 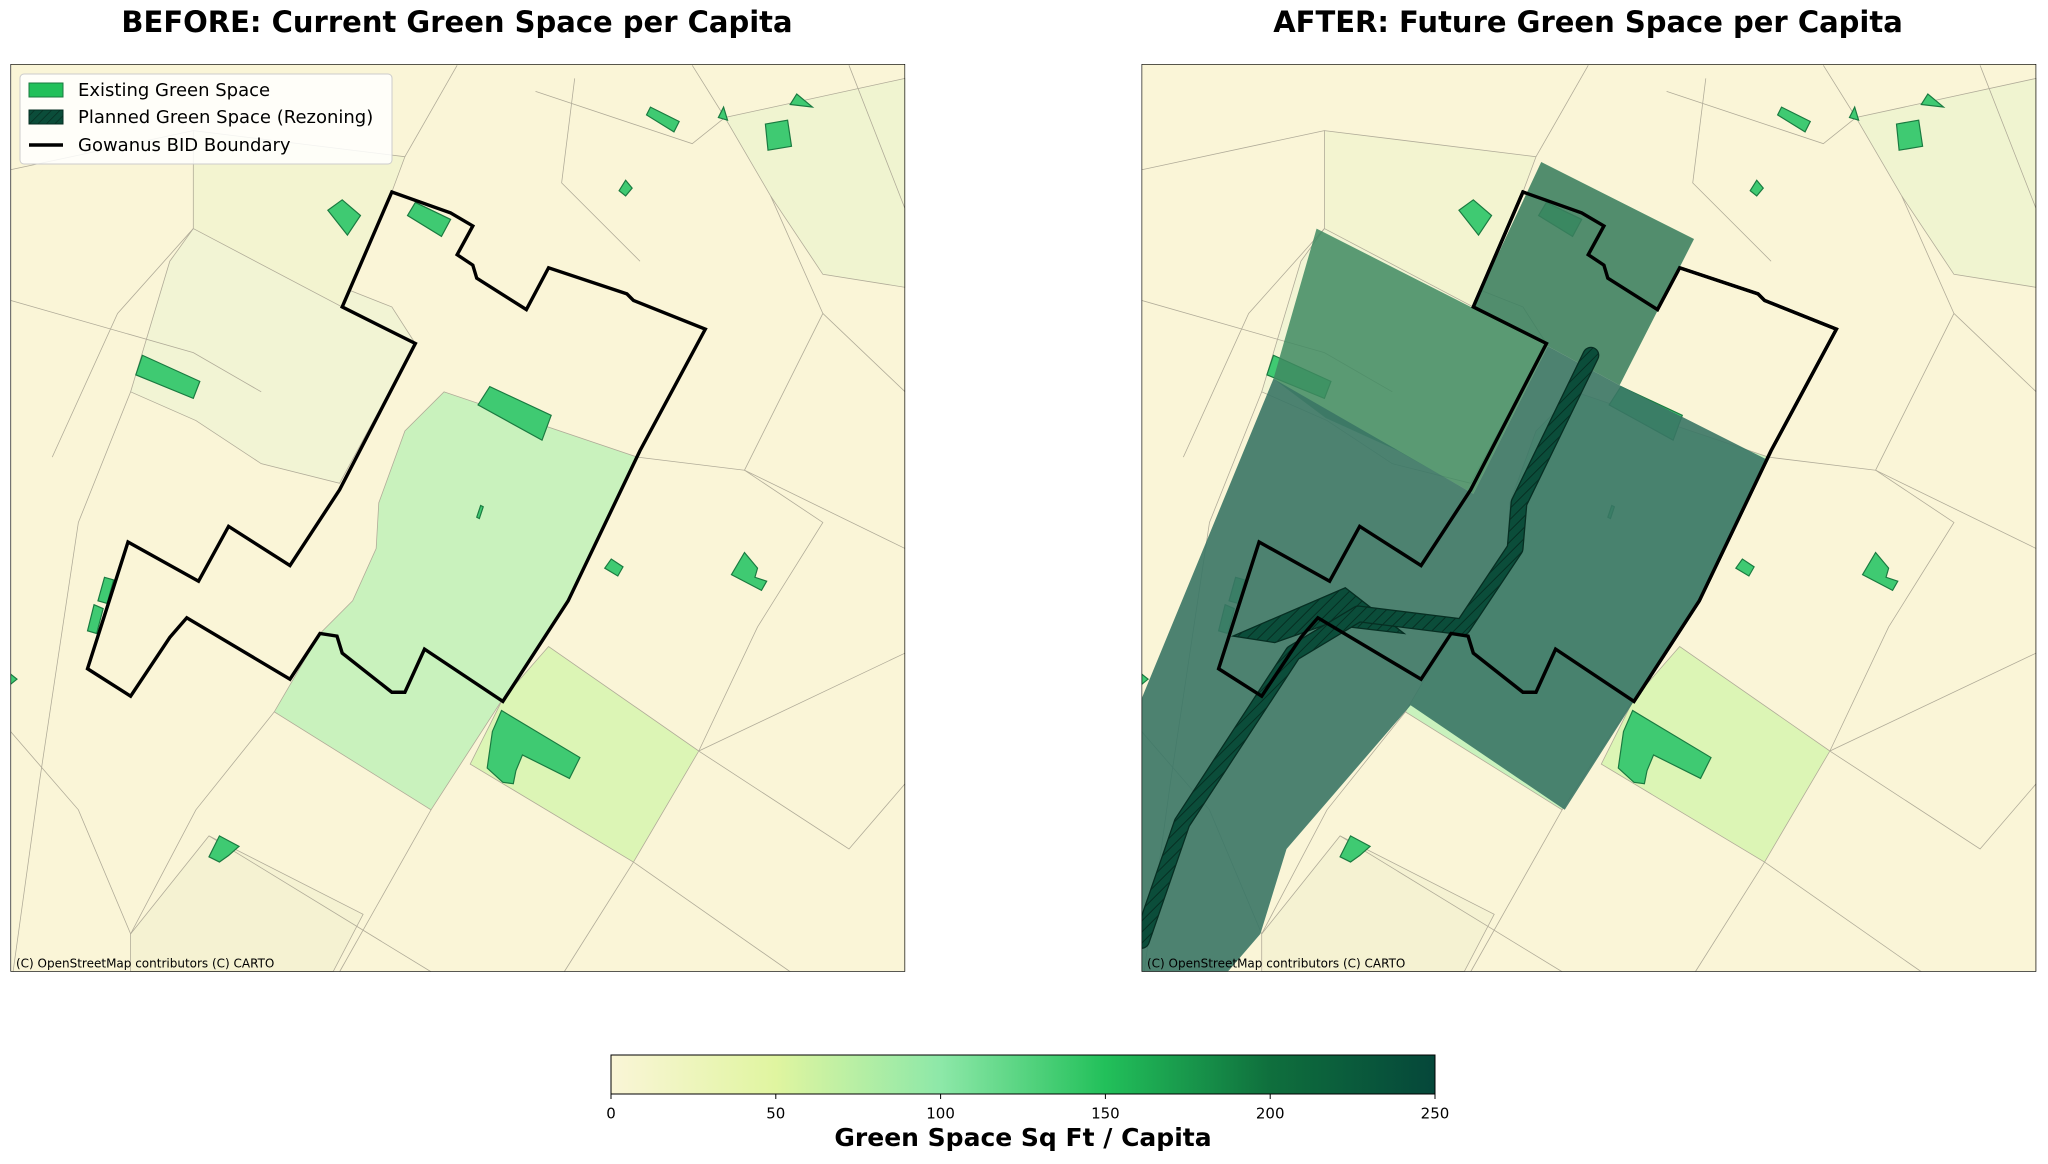 What do you see at coordinates (456, 22) in the screenshot?
I see `panel-title: BEFORE: Current Green Space per Capita` at bounding box center [456, 22].